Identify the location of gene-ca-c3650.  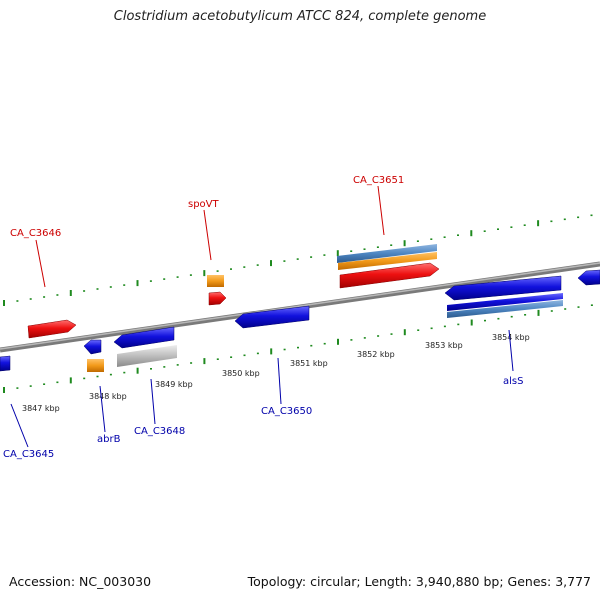
(272, 317).